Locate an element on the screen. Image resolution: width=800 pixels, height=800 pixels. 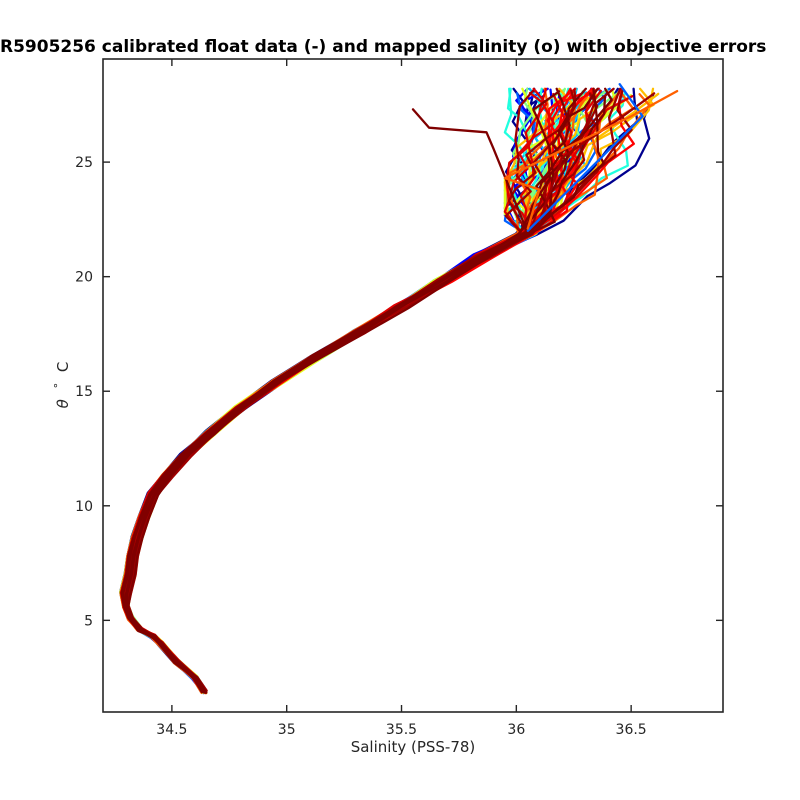
x-tick-label: 35.5 is located at coordinates (401, 730).